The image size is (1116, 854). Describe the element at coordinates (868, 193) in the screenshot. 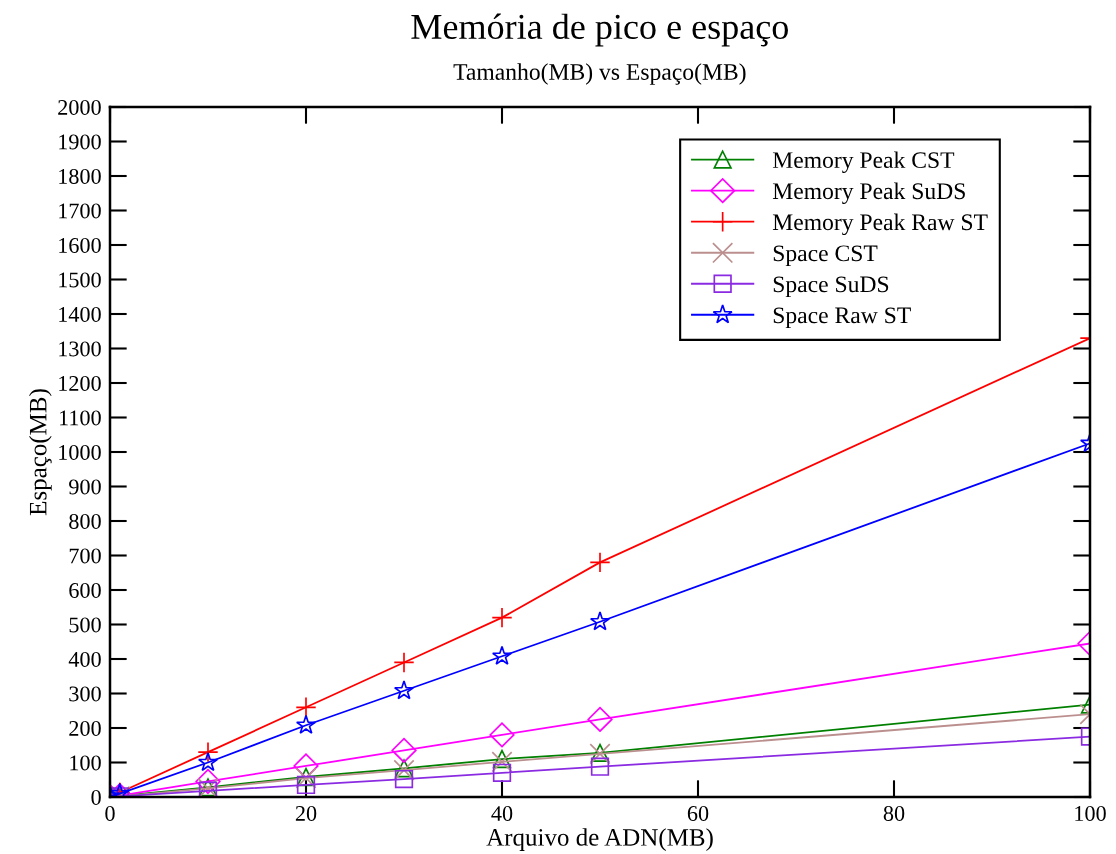

I see `legend-label: Memory Peak SuDS` at that location.